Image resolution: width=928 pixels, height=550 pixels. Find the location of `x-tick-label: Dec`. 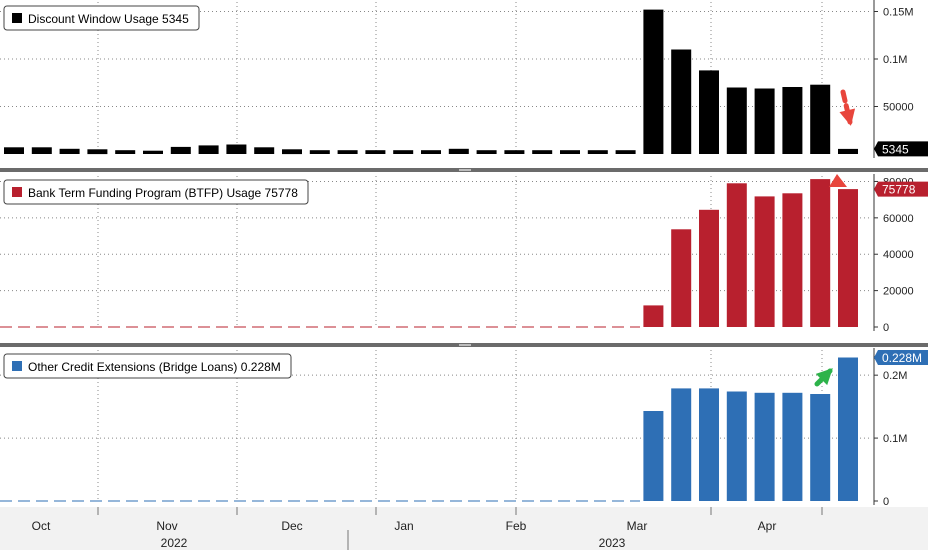

x-tick-label: Dec is located at coordinates (291, 526).